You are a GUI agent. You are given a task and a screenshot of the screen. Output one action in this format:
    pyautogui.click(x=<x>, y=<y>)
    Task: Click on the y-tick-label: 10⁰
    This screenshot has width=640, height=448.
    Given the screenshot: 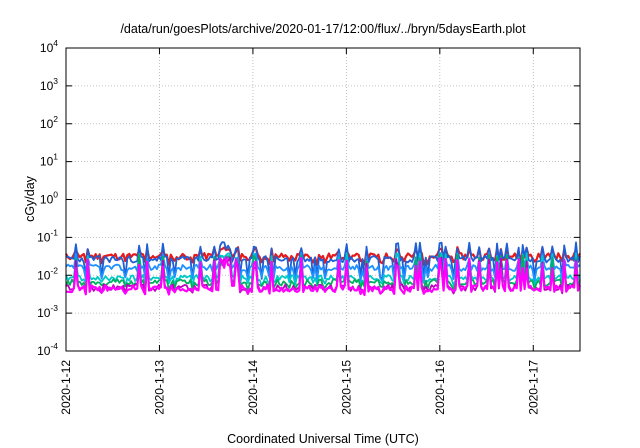 What is the action you would take?
    pyautogui.click(x=49, y=198)
    